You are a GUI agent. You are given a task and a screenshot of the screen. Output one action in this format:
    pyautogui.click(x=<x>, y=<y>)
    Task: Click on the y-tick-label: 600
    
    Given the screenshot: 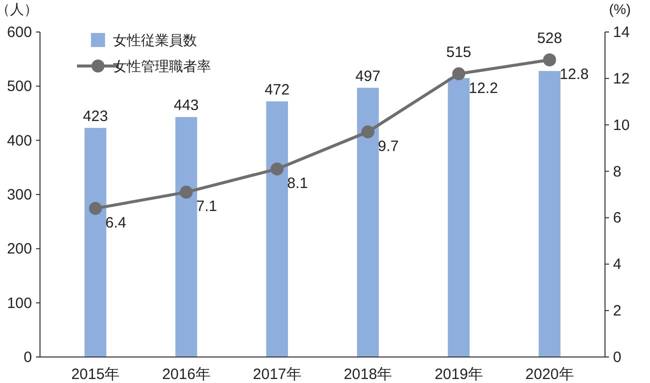 What is the action you would take?
    pyautogui.click(x=19, y=32)
    